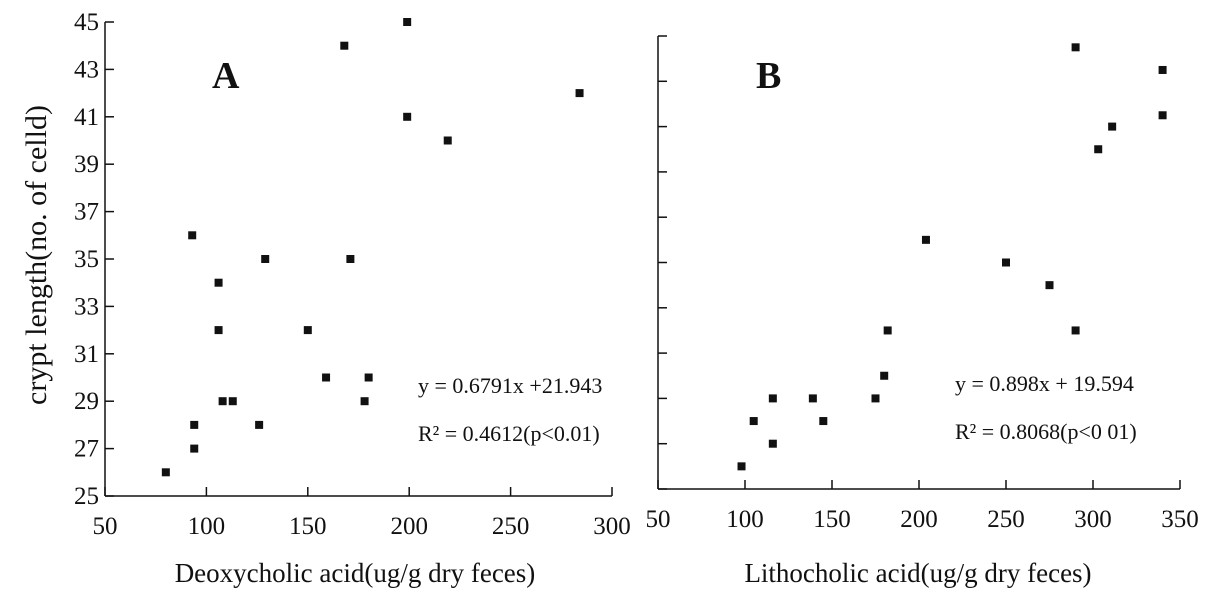 Image resolution: width=1207 pixels, height=590 pixels. I want to click on x-tick-label: 350, so click(1180, 519).